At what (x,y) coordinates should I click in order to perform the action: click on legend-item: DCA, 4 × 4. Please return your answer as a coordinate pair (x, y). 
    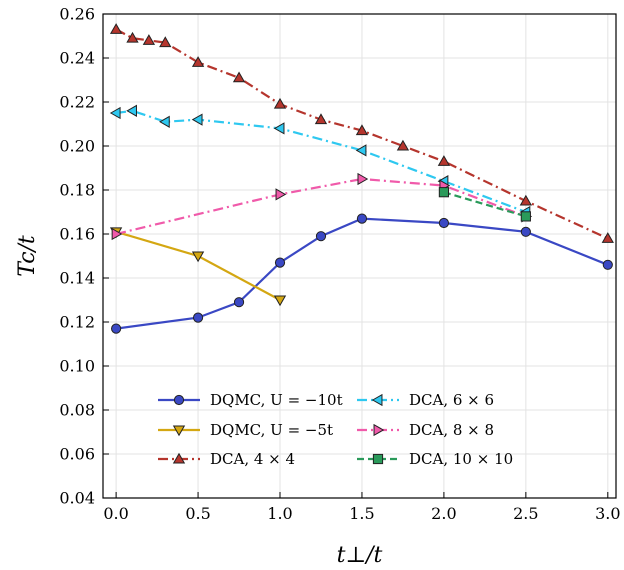
    Looking at the image, I should click on (226, 459).